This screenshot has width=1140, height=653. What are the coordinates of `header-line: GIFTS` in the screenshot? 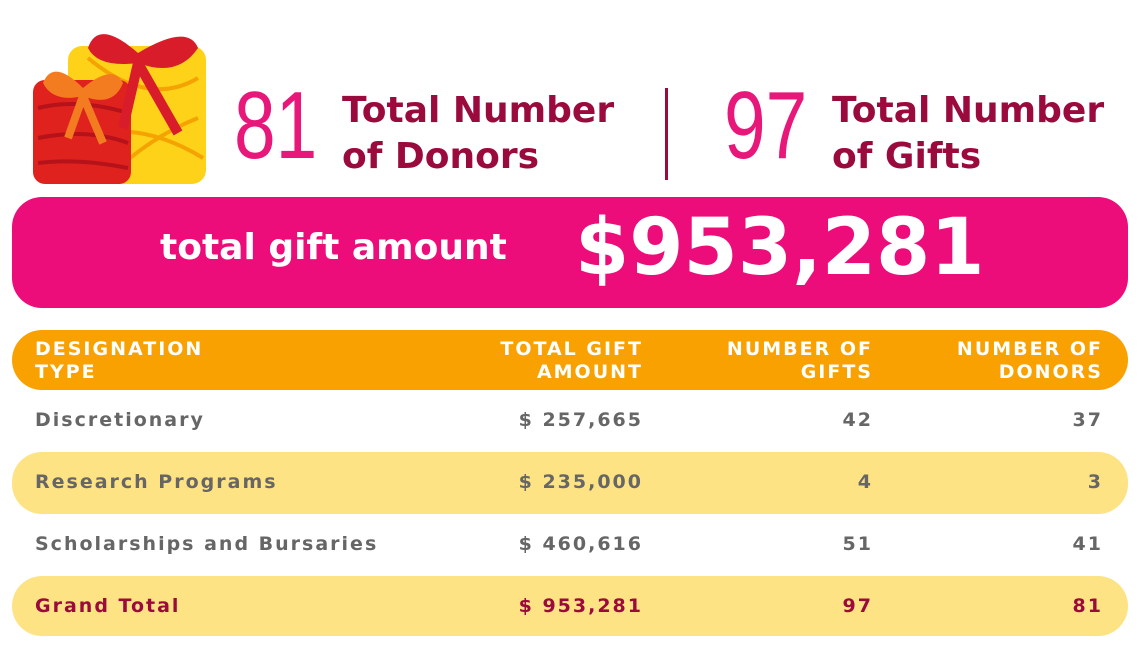 It's located at (836, 372).